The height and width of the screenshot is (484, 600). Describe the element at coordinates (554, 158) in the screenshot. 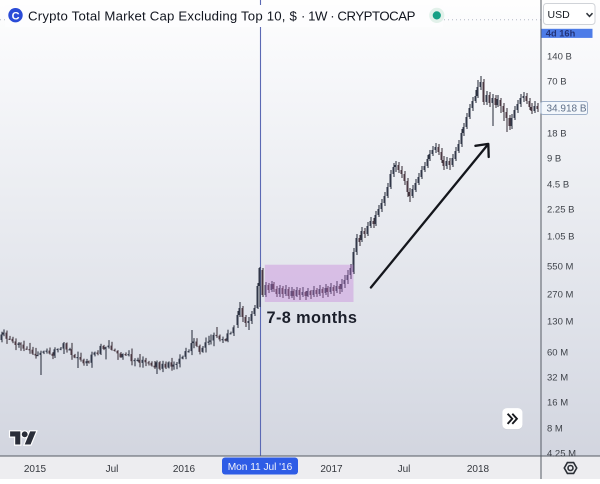

I see `svg-text: 9 B` at that location.